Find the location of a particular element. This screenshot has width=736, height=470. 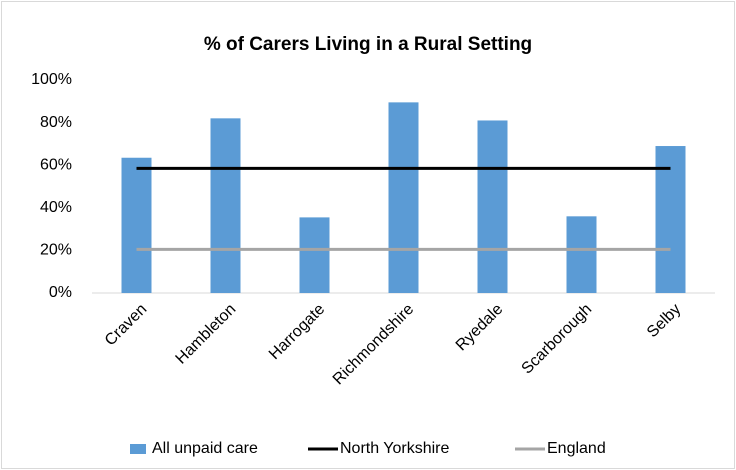

chart-title: % of Carers Living in a Rural Setting is located at coordinates (368, 44).